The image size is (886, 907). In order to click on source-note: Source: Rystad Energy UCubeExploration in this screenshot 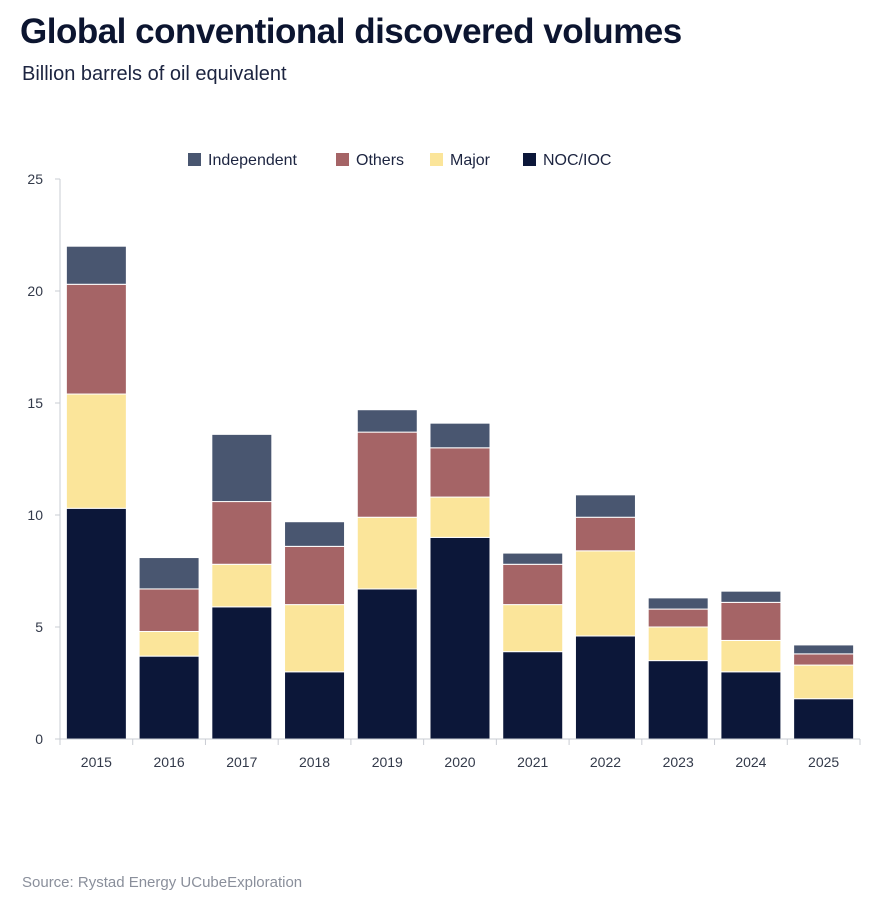, I will do `click(162, 882)`.